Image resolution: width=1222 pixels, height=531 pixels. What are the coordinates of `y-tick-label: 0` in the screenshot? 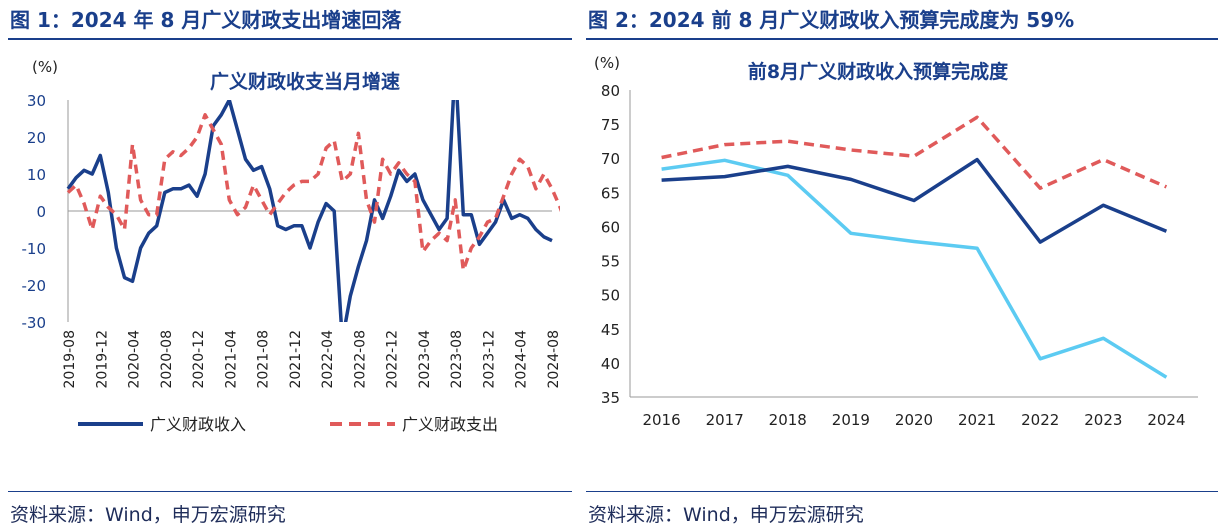 It's located at (41, 212).